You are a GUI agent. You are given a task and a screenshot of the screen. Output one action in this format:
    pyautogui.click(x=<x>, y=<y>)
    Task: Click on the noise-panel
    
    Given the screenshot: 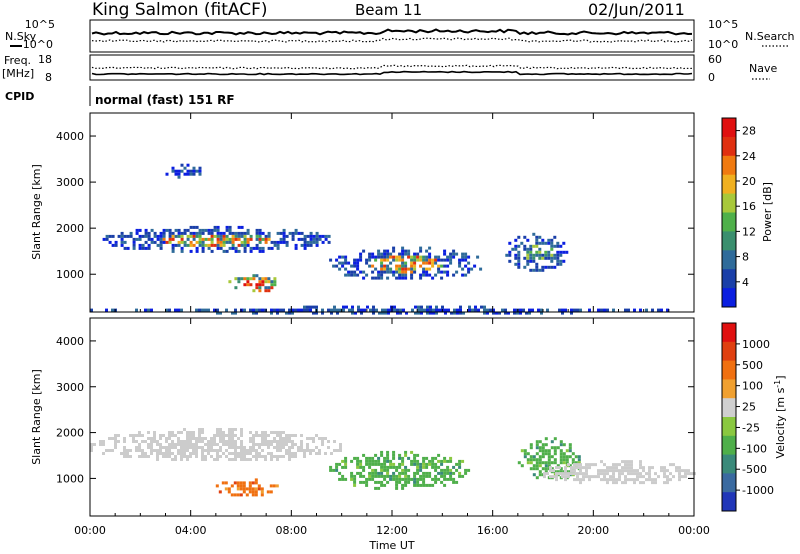 What is the action you would take?
    pyautogui.click(x=392, y=36)
    